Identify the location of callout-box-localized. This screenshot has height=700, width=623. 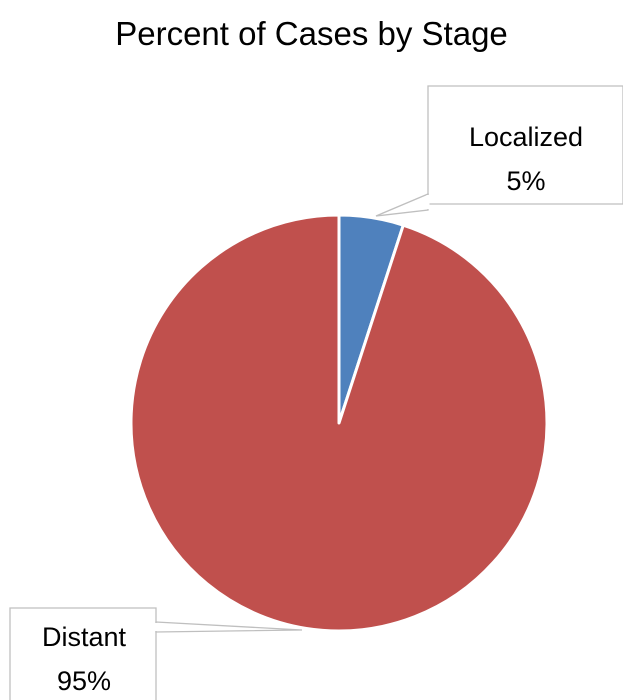
(525, 145).